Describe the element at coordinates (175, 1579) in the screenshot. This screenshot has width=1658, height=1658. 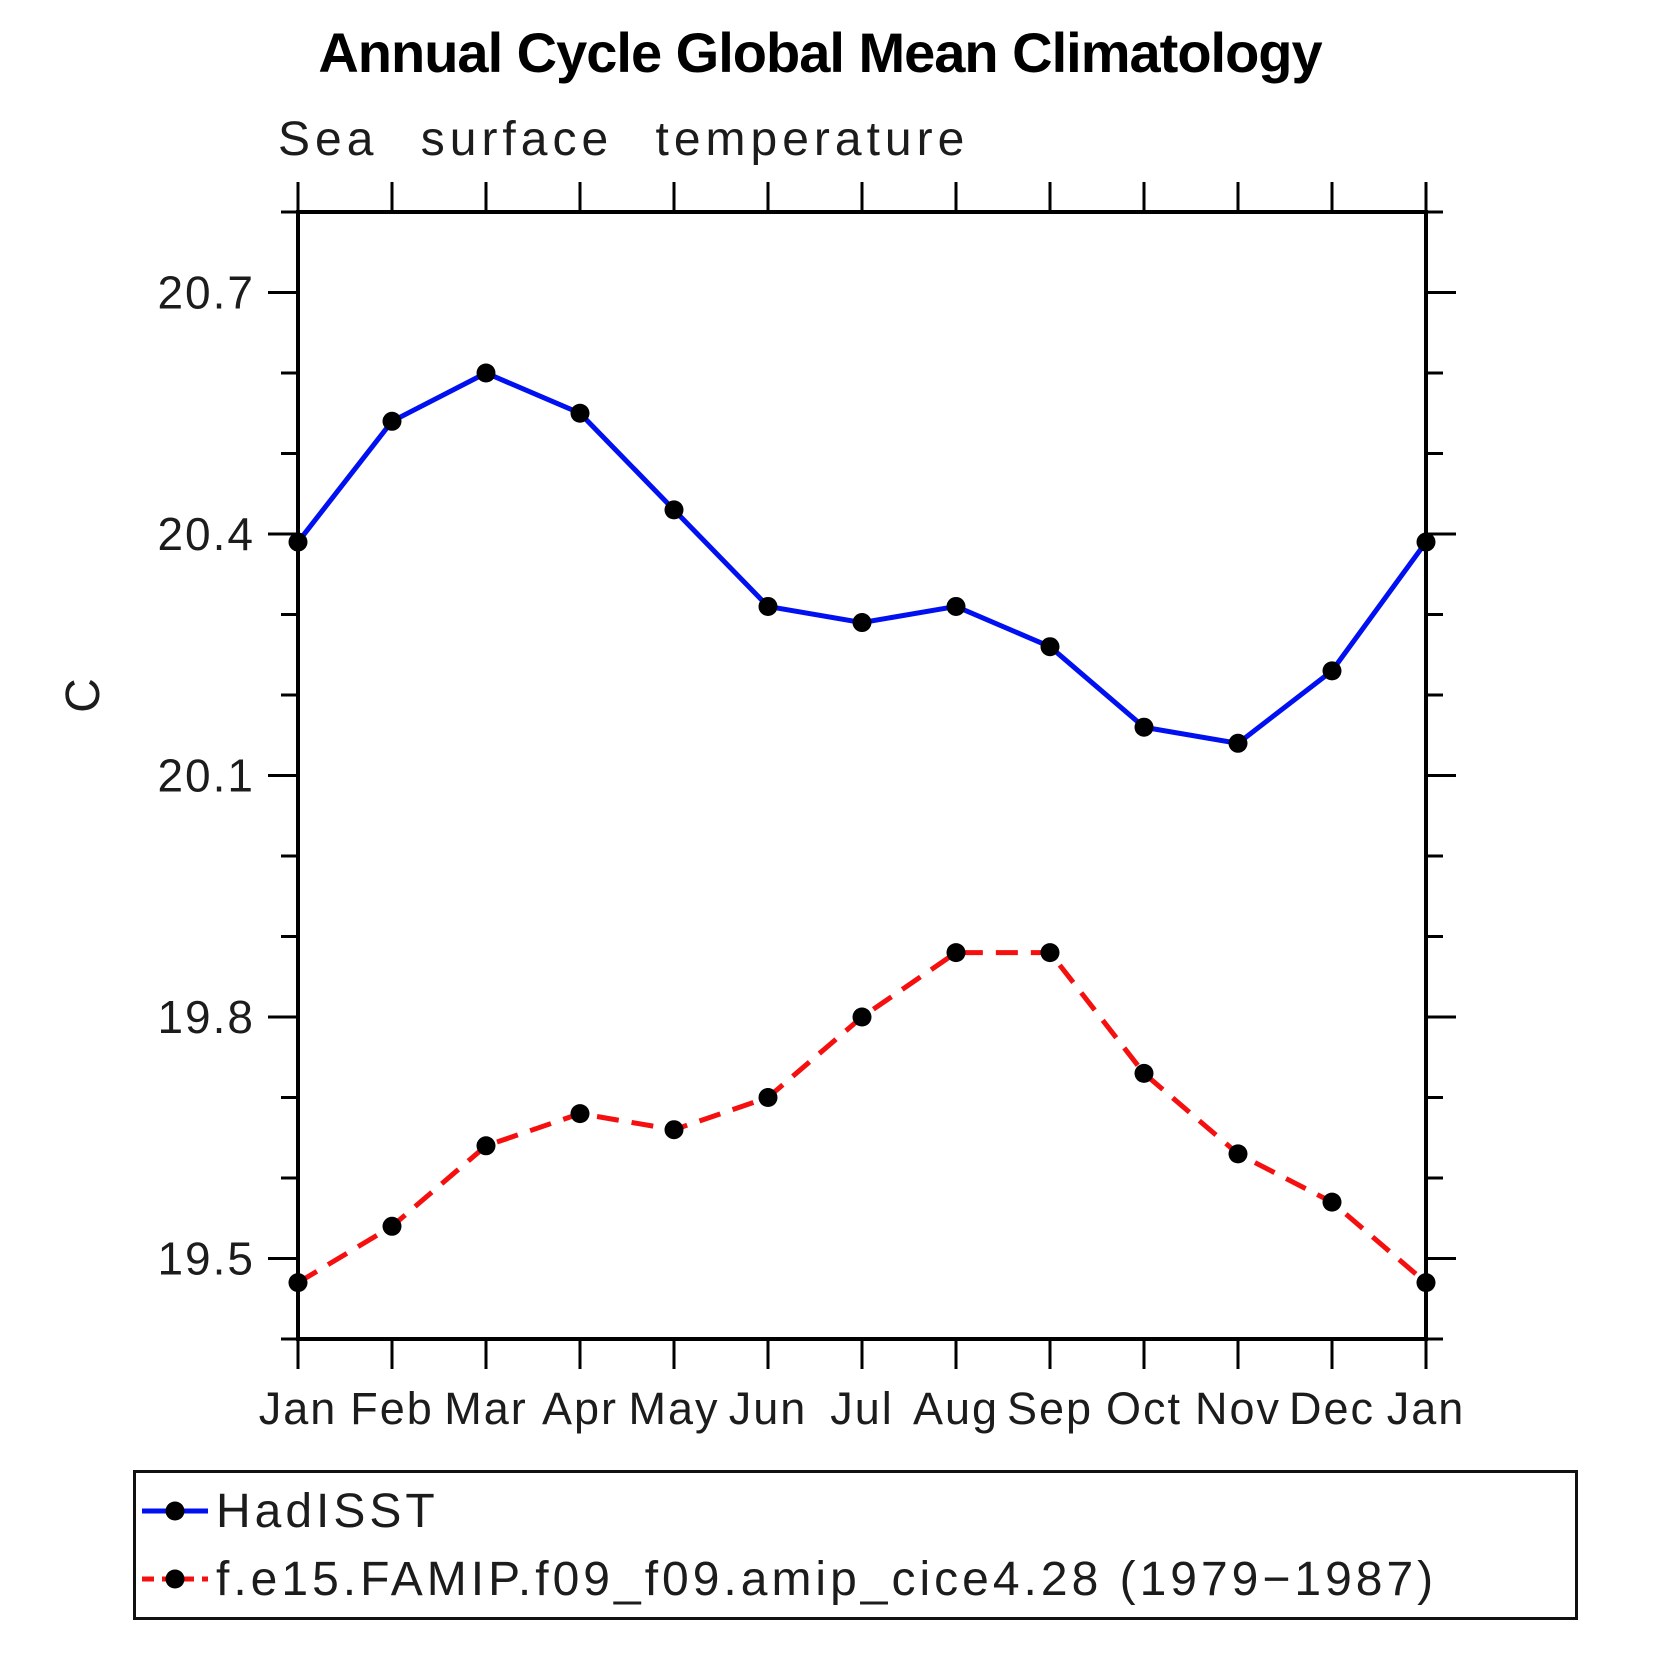
I see `legend-line-dashed-icon` at that location.